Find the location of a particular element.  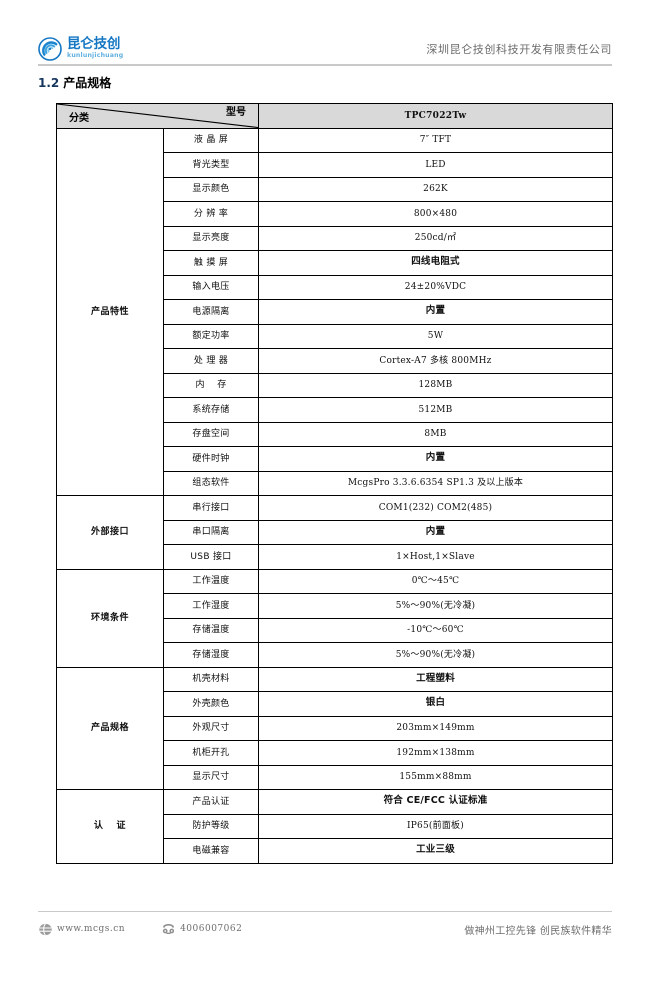

spec-item-cell: 额定功率 is located at coordinates (211, 336).